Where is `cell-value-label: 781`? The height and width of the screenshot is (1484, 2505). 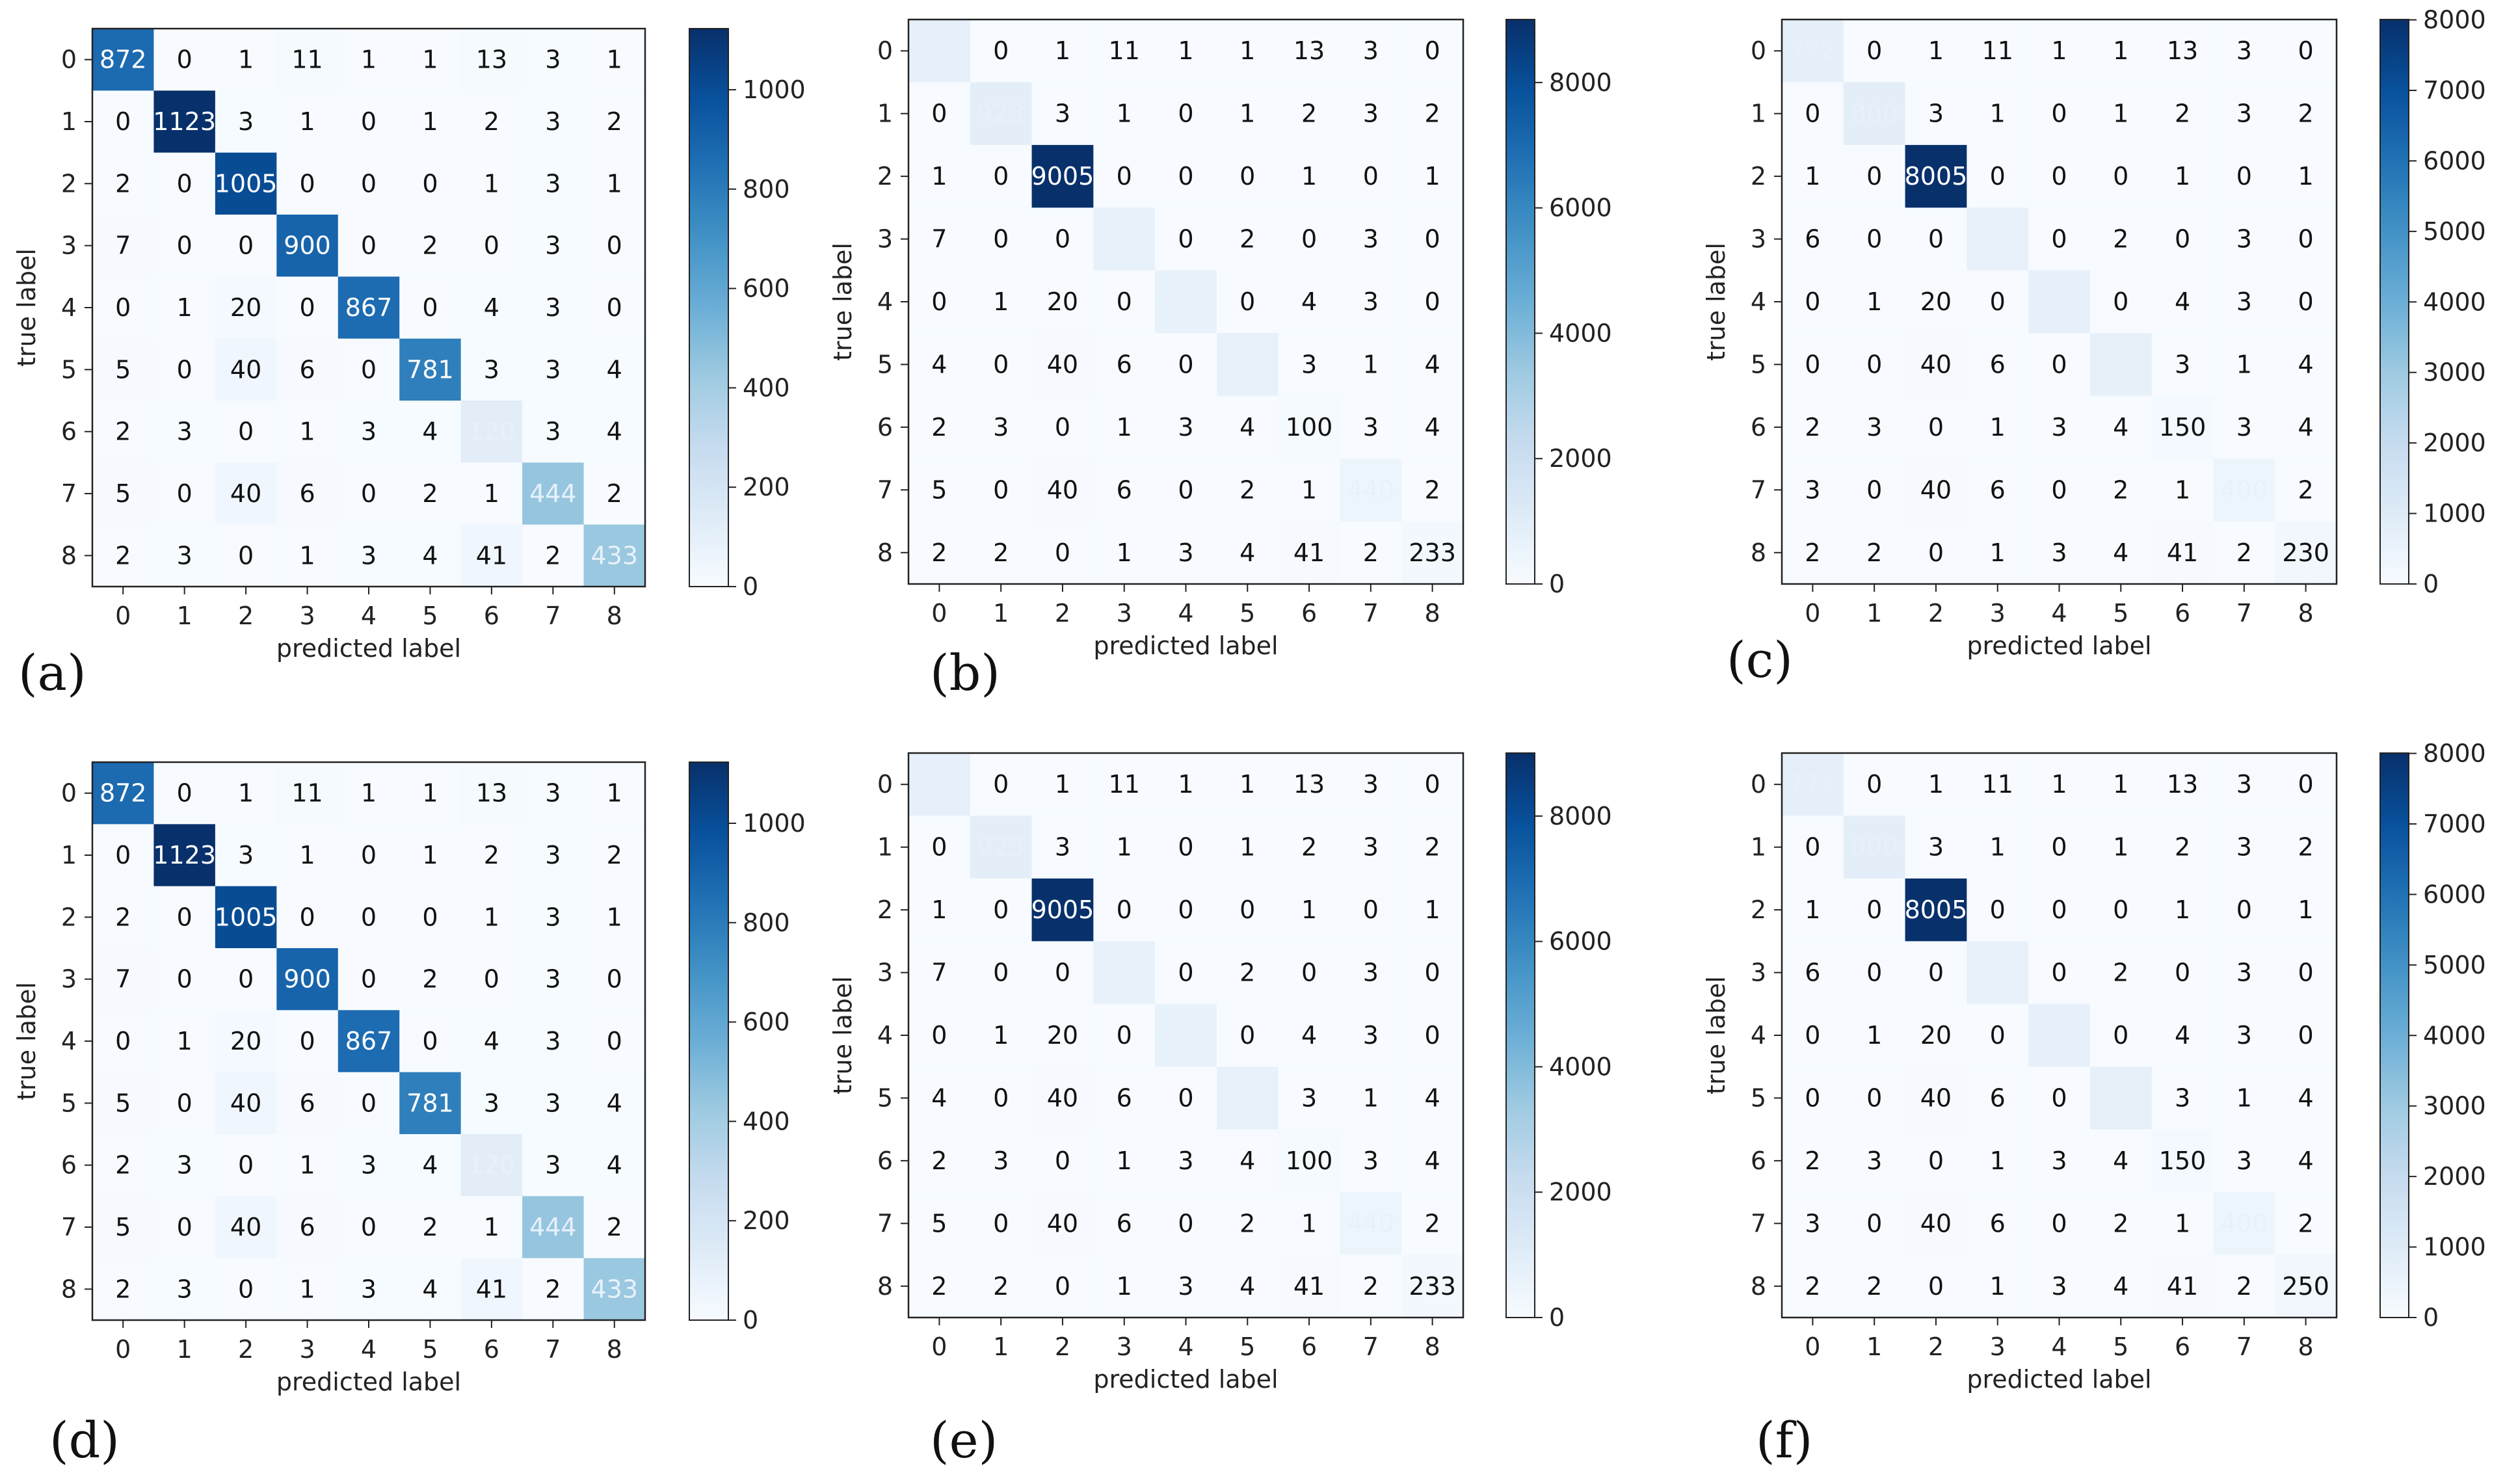 cell-value-label: 781 is located at coordinates (430, 369).